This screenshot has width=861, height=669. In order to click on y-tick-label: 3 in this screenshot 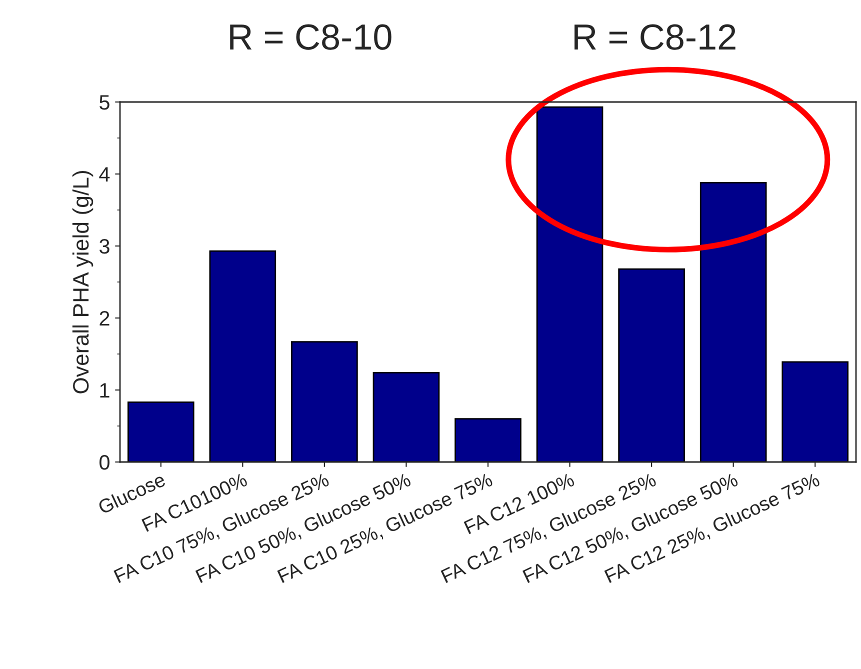, I will do `click(104, 246)`.